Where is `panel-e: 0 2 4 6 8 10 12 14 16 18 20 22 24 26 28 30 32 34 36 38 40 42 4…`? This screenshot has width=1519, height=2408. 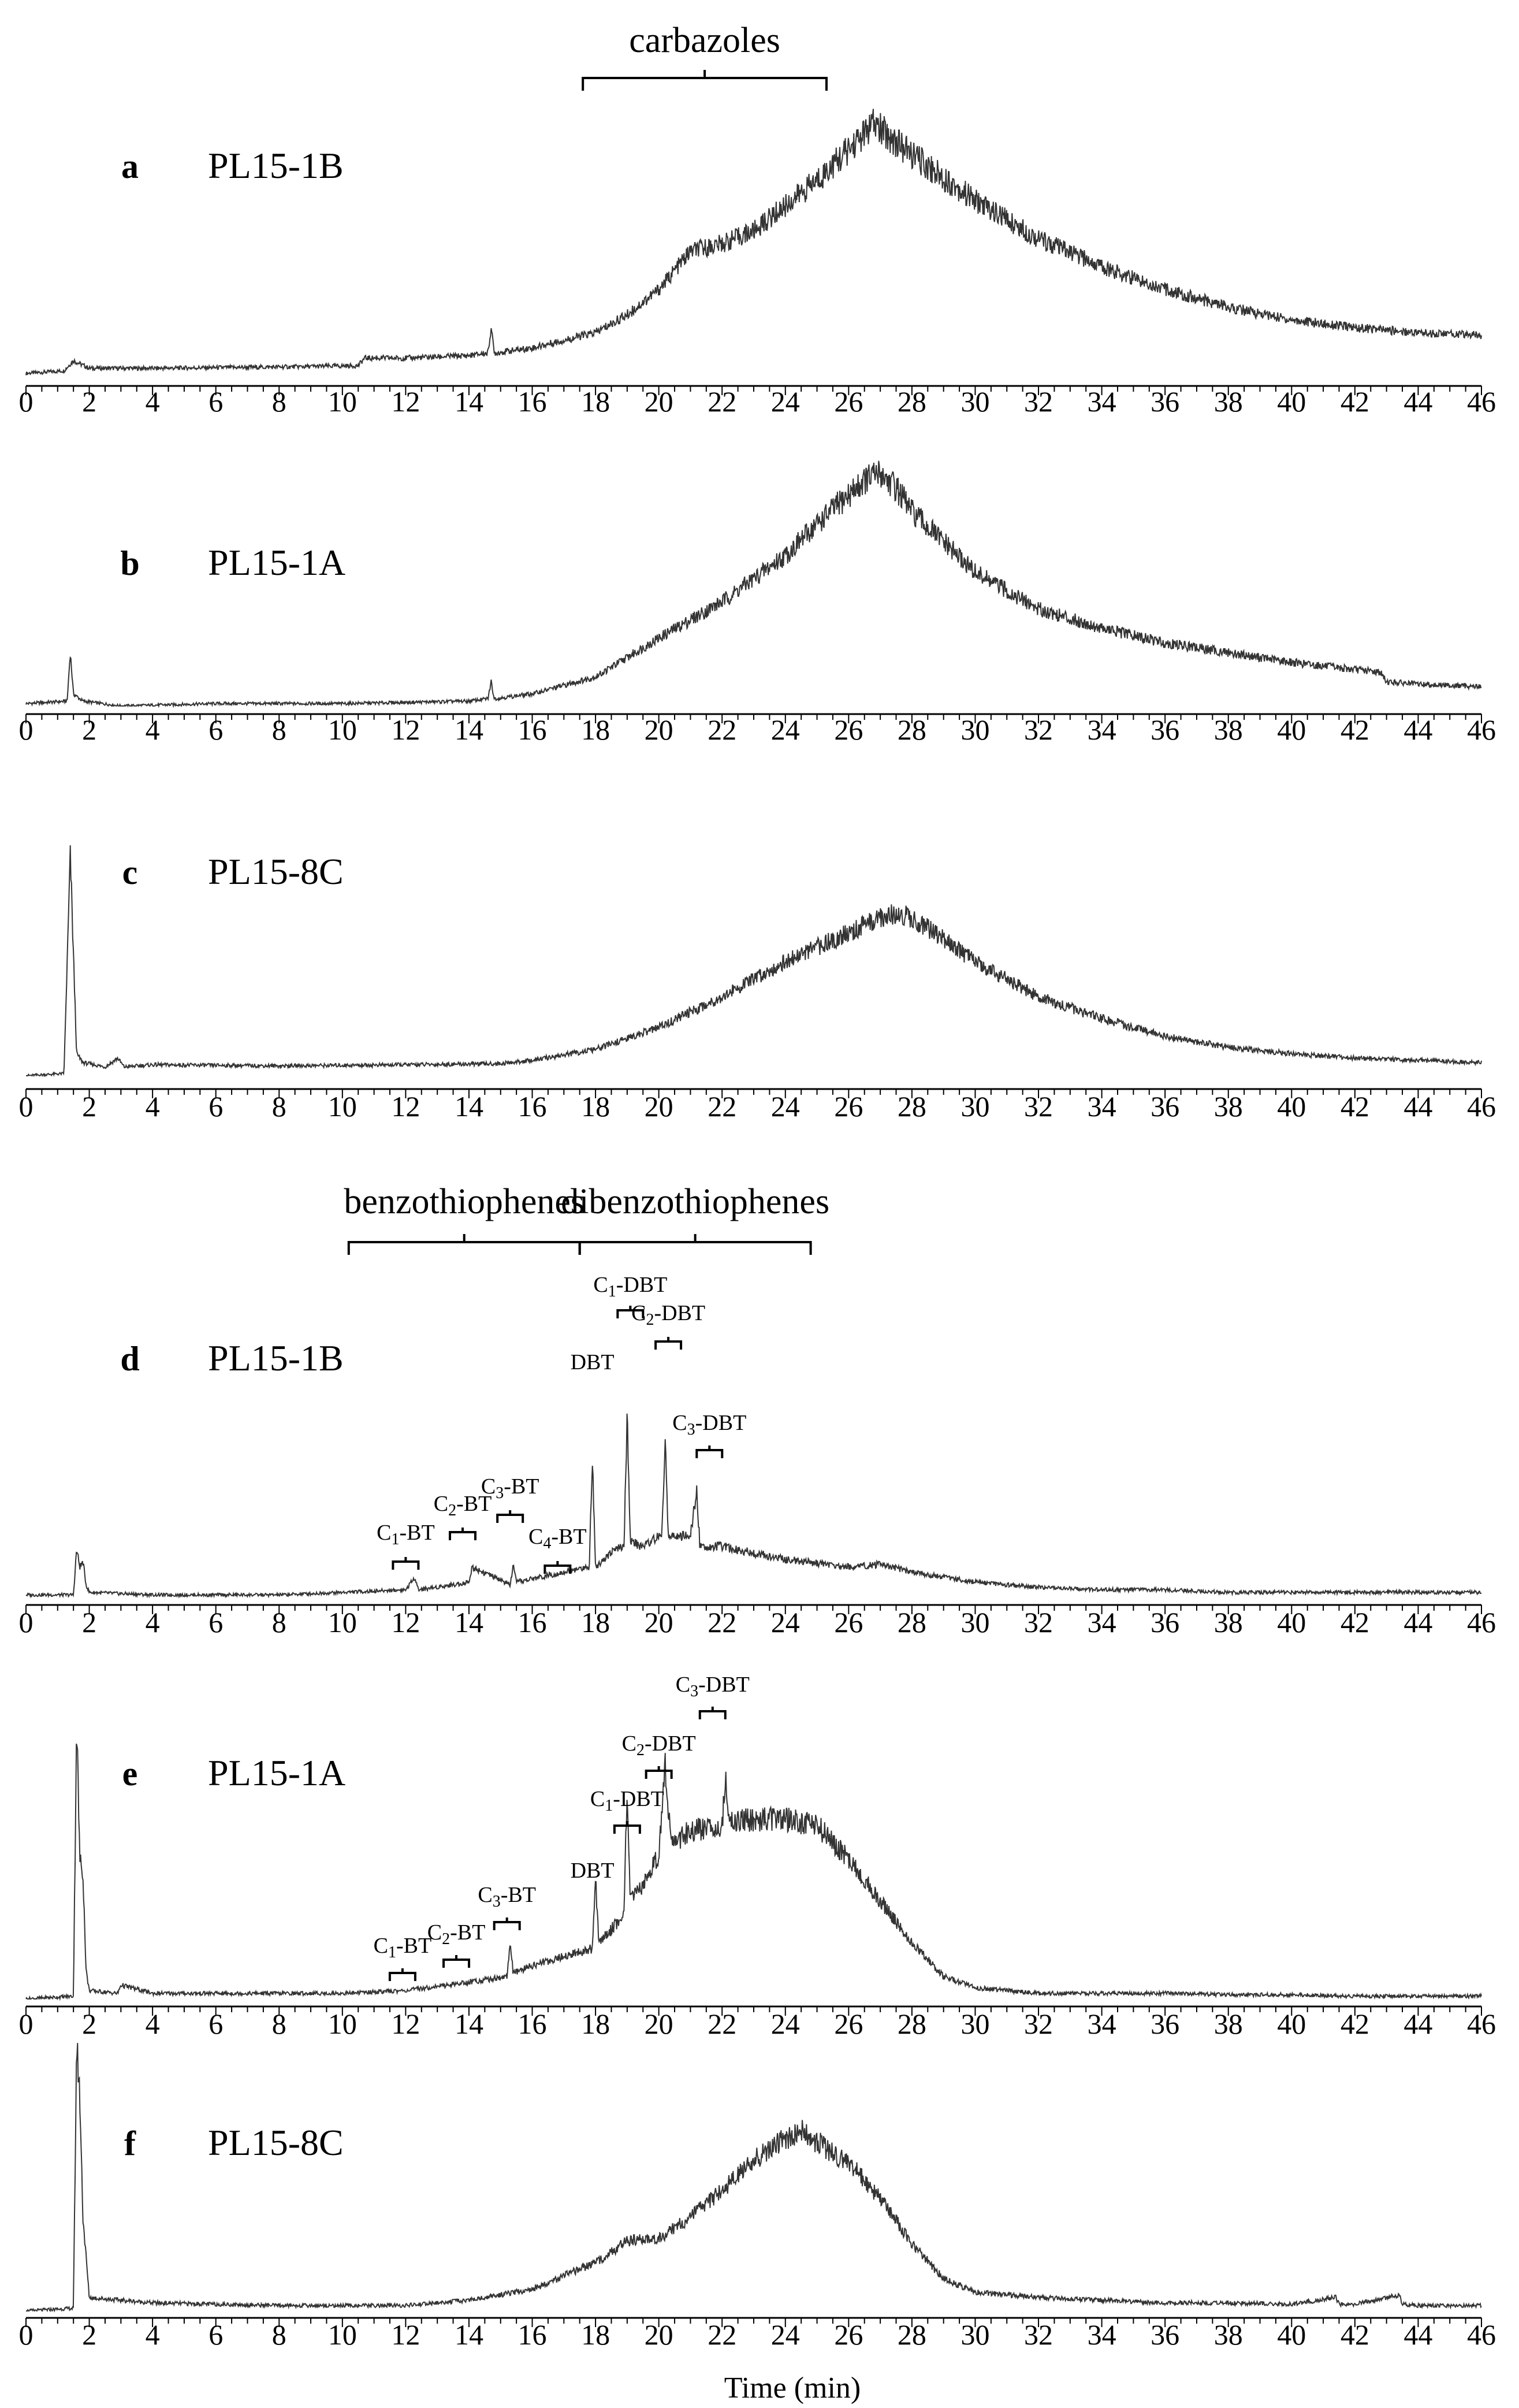 panel-e: 0 2 4 6 8 10 12 14 16 18 20 22 24 26 28 30 32 34 36 38 40 42 4… is located at coordinates (757, 1856).